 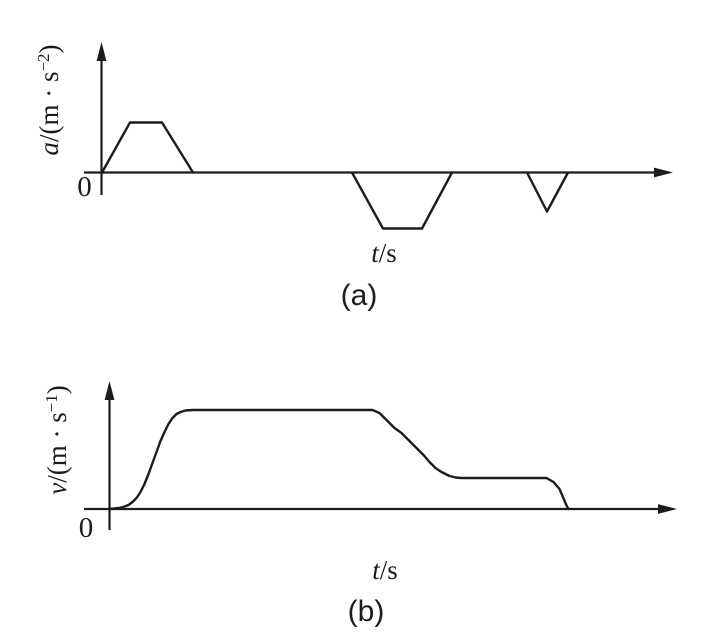 I want to click on y-axis-label: v/(m · s−1), so click(x=57, y=440).